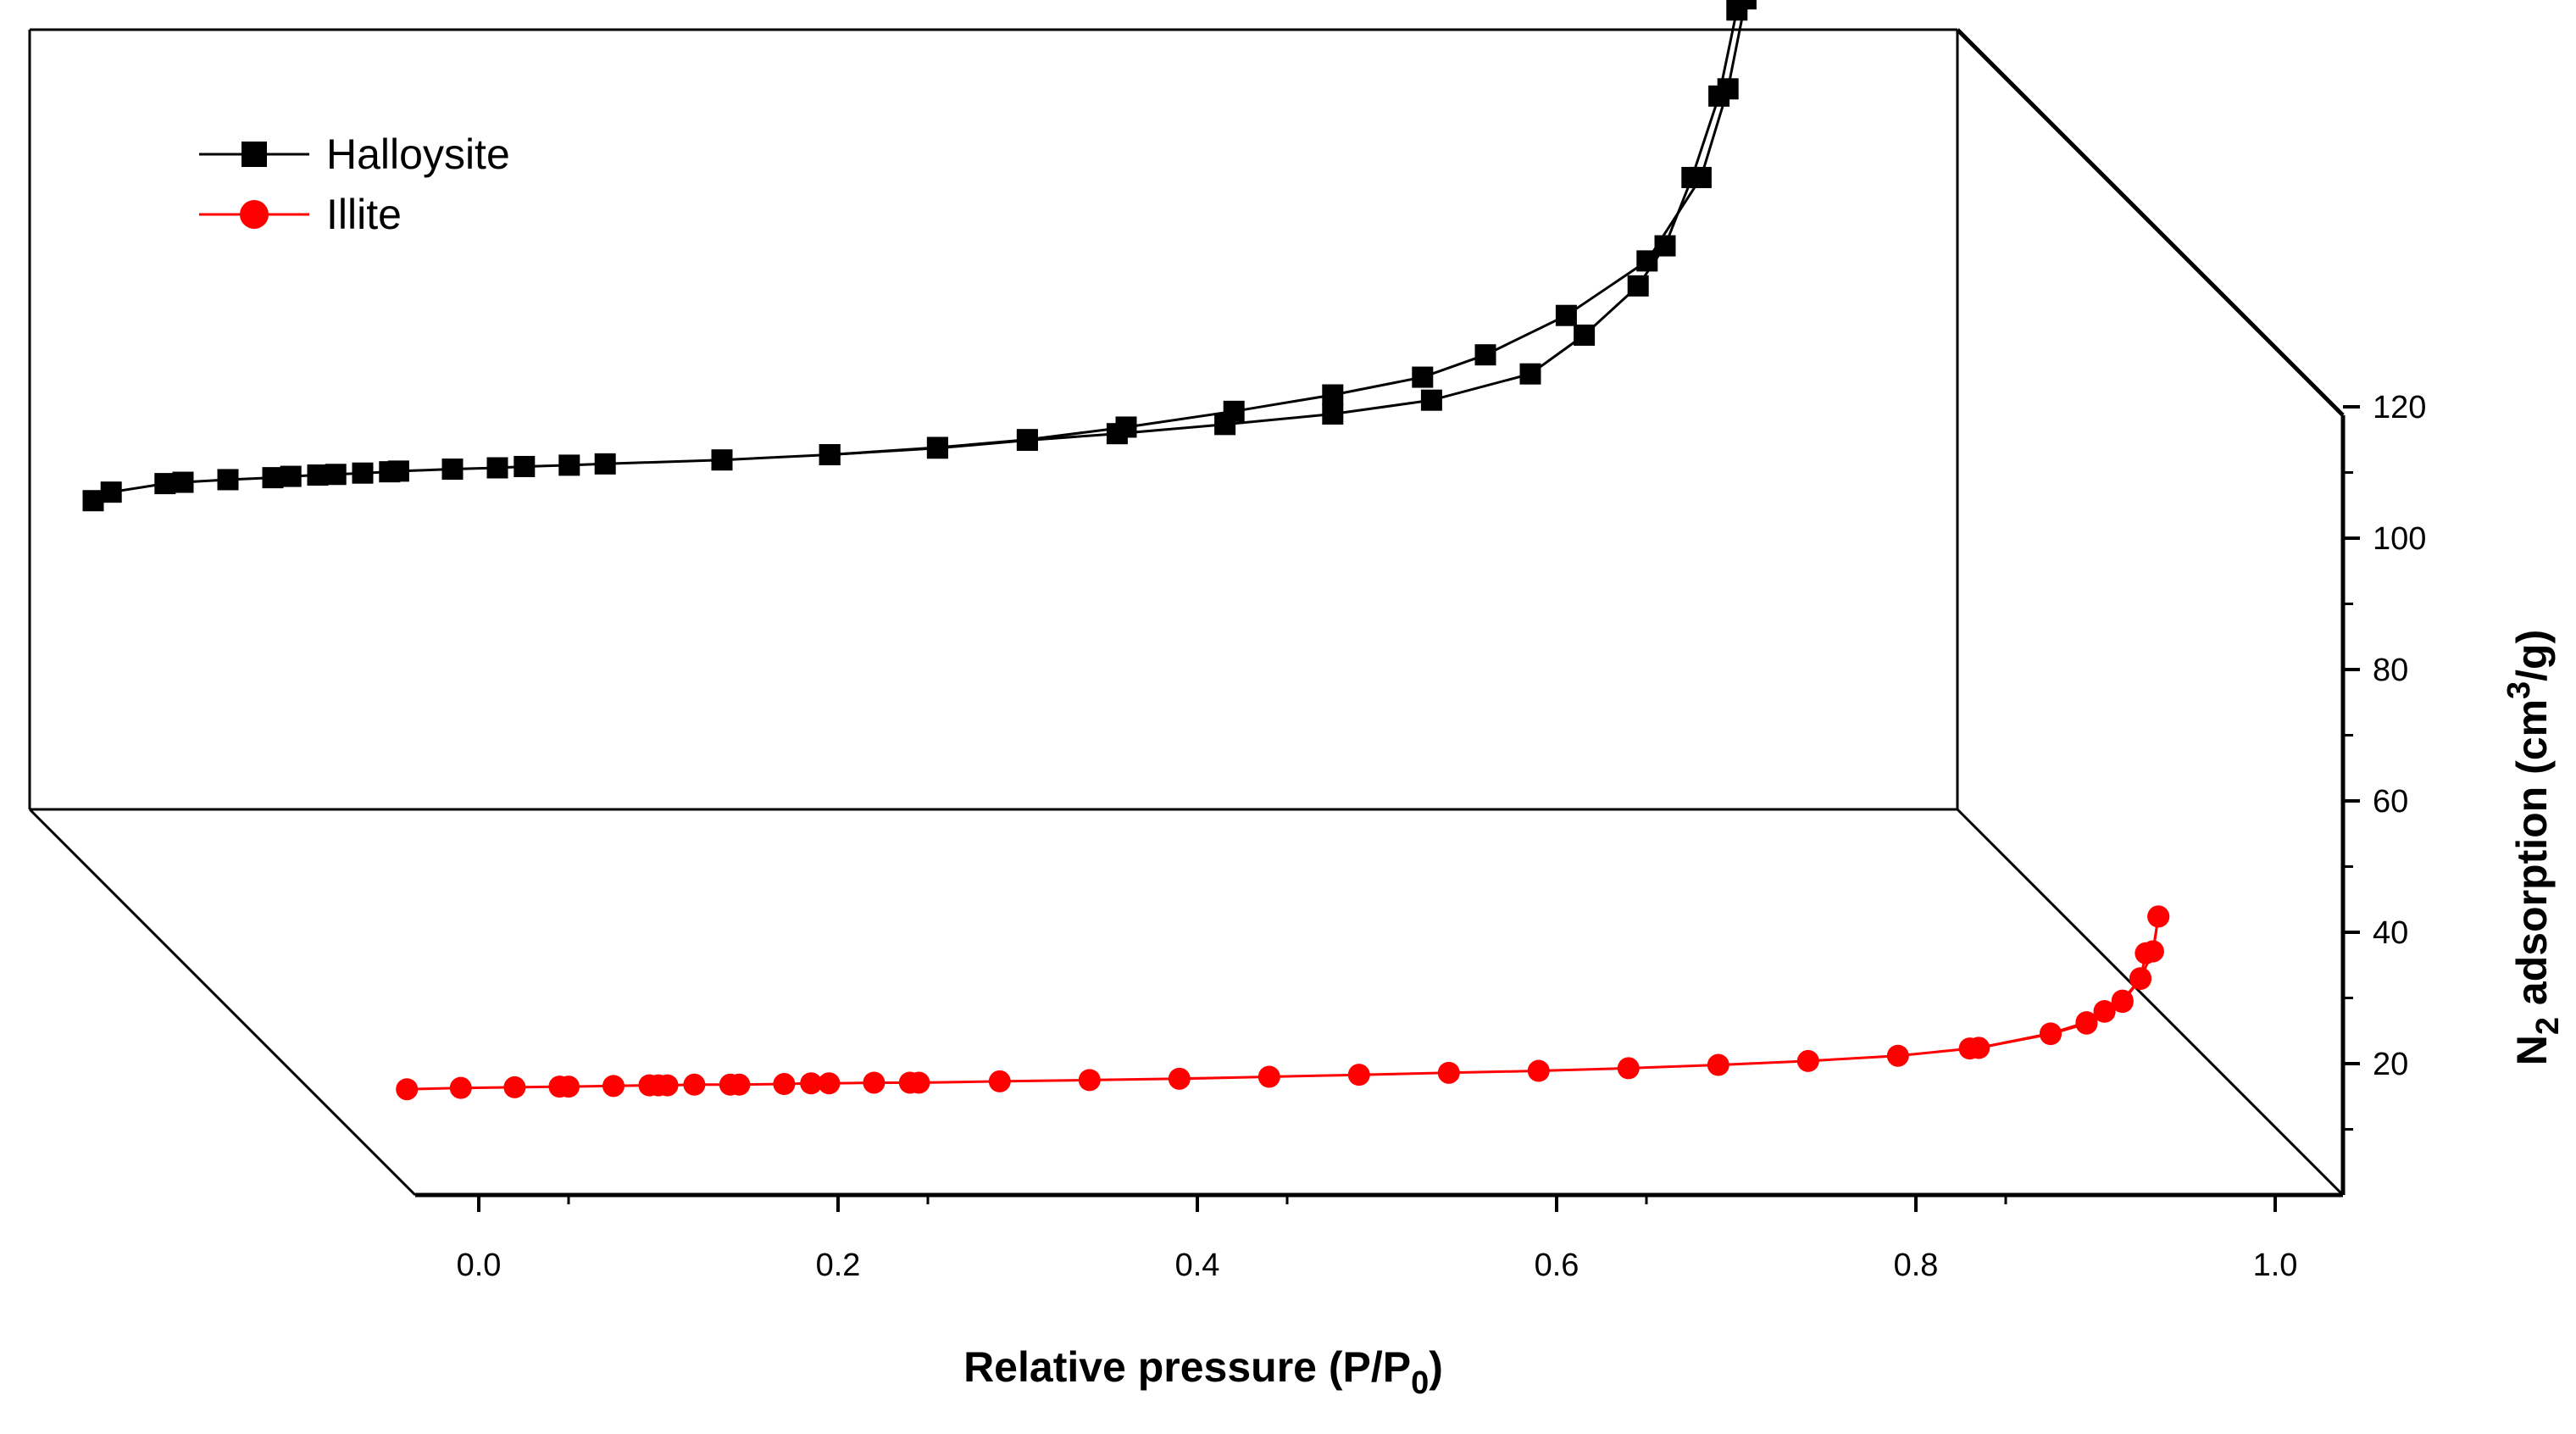 This screenshot has height=1434, width=2576. I want to click on y-axis-title-group: N2 adsorption (cm3/g), so click(2533, 848).